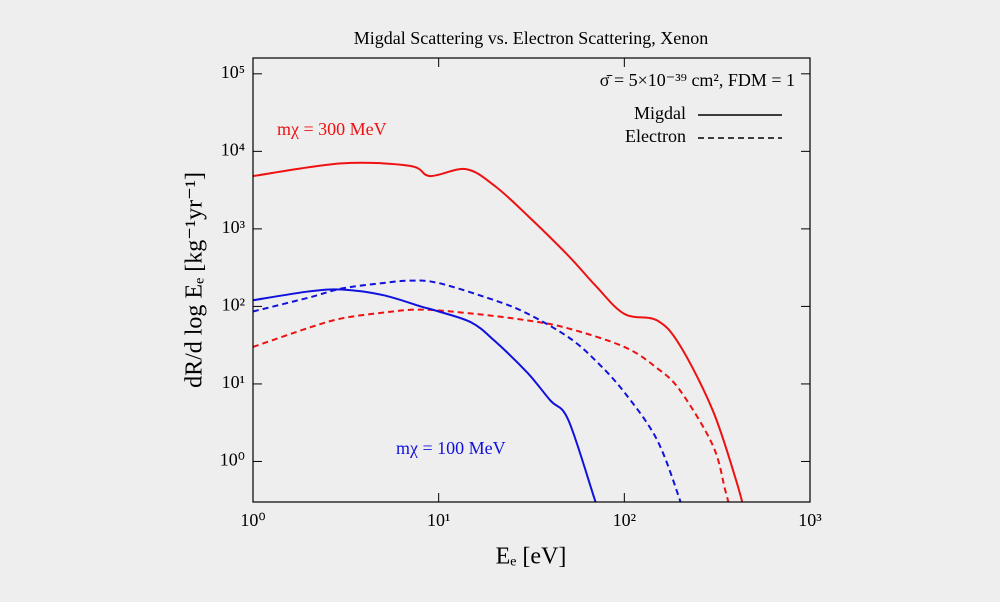 The width and height of the screenshot is (1000, 602). Describe the element at coordinates (252, 520) in the screenshot. I see `x-tick-label: 10⁰` at that location.